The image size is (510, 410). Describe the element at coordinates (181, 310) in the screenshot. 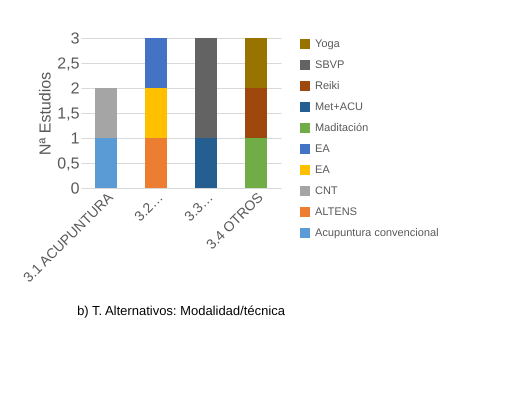

I see `text: b) T. Alternativos: Modalidad/técnica` at that location.